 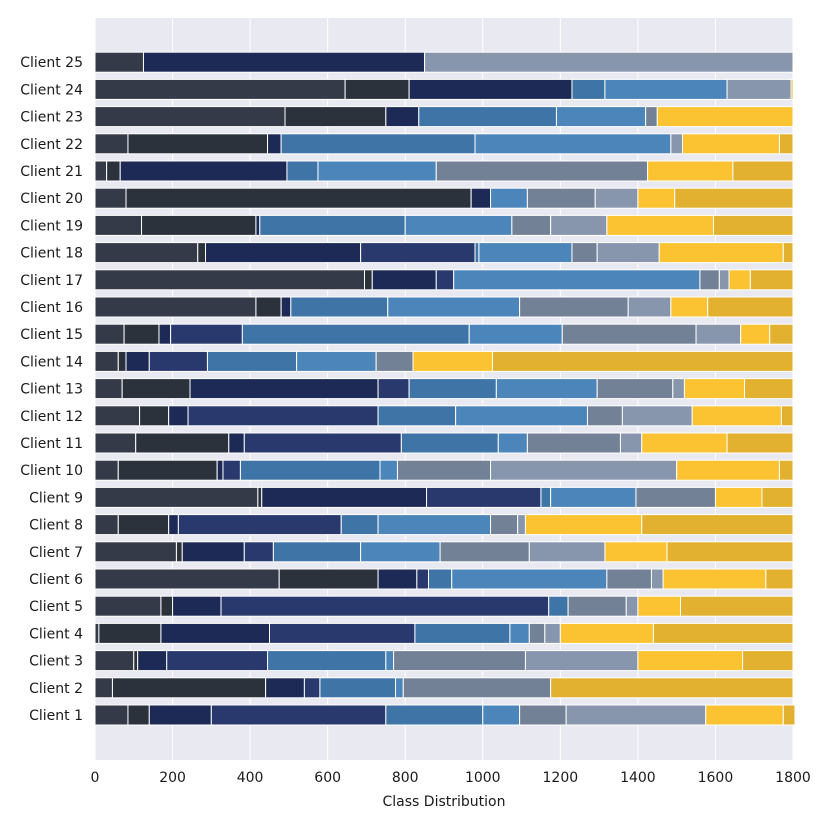 I want to click on y-tick-label: Client 10, so click(x=51, y=471).